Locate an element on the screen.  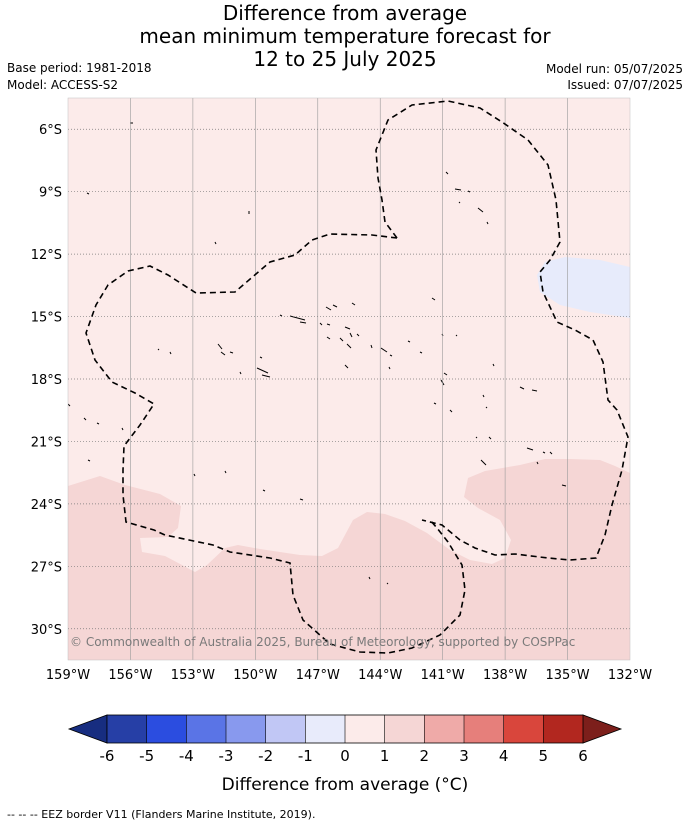
colorbar-tick-label: 0 is located at coordinates (345, 756).